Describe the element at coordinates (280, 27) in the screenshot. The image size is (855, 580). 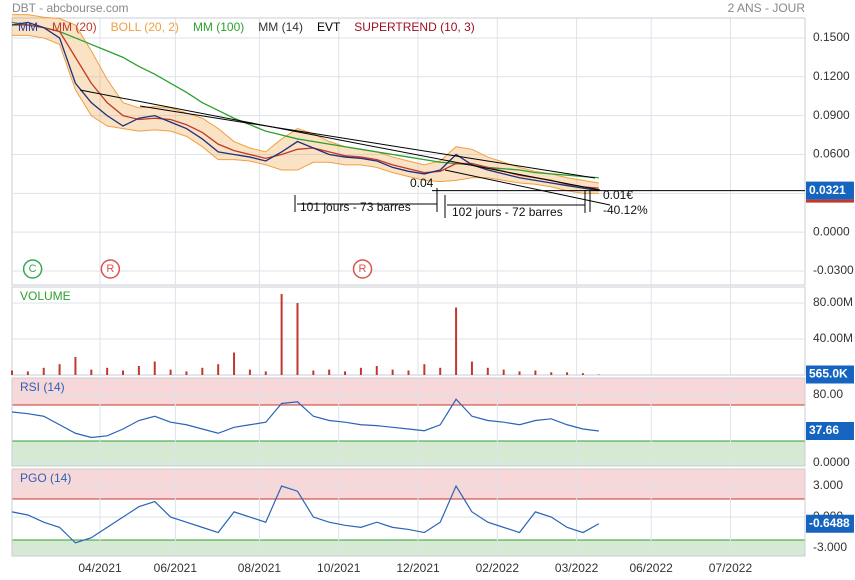
I see `legend-entry: MM (14)` at that location.